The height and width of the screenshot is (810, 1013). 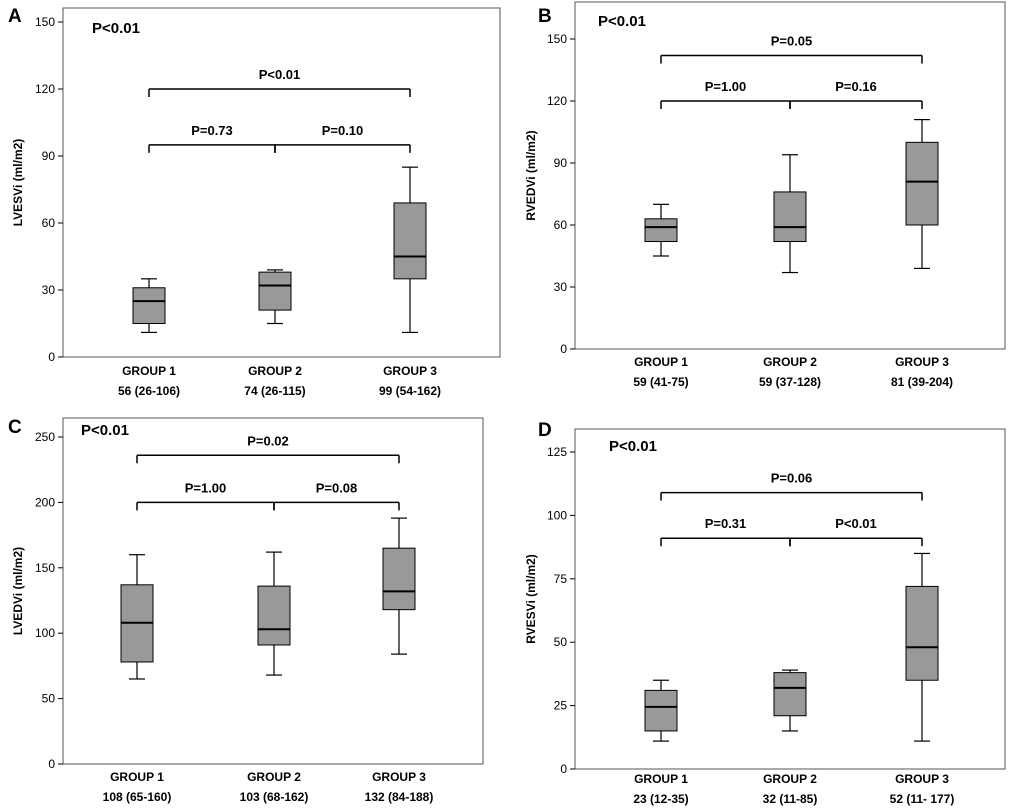 What do you see at coordinates (49, 600) in the screenshot?
I see `y-axis: 0 50 100 150 200 250` at bounding box center [49, 600].